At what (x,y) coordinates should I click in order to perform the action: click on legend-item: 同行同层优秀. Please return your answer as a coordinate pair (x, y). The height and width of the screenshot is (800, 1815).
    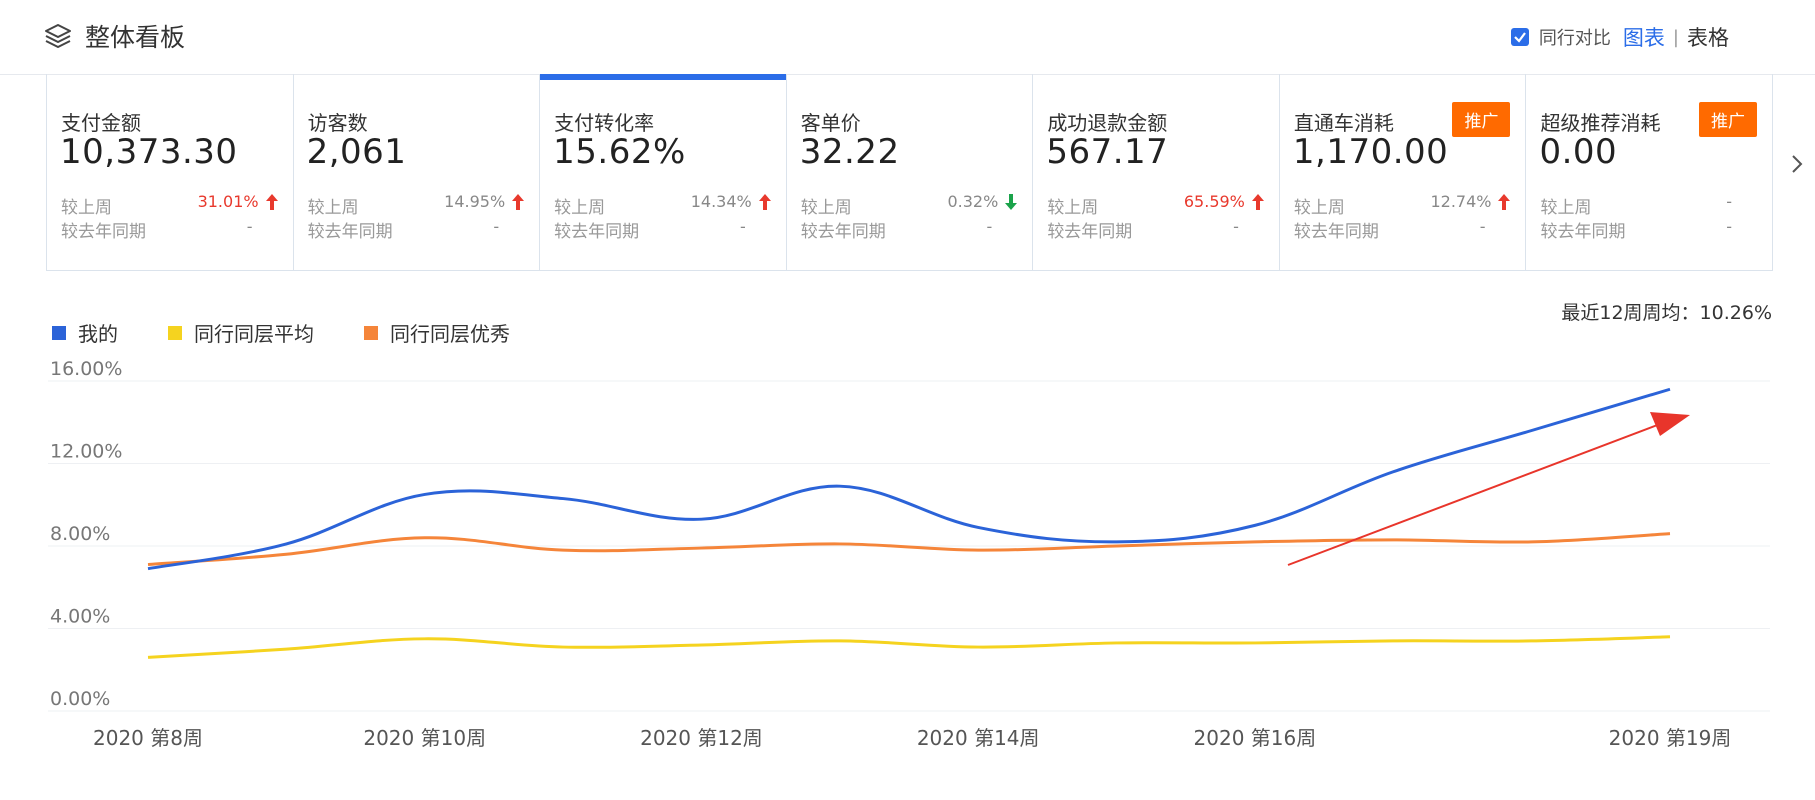
    Looking at the image, I should click on (437, 332).